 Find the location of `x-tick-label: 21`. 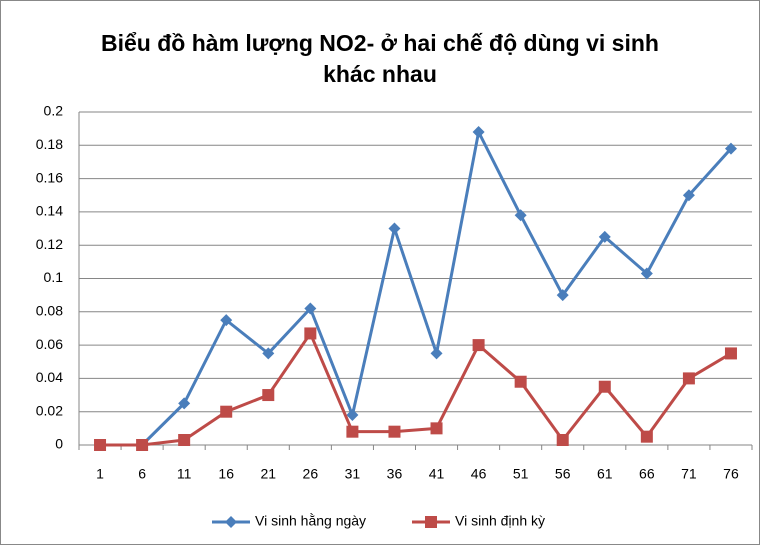

x-tick-label: 21 is located at coordinates (268, 474).